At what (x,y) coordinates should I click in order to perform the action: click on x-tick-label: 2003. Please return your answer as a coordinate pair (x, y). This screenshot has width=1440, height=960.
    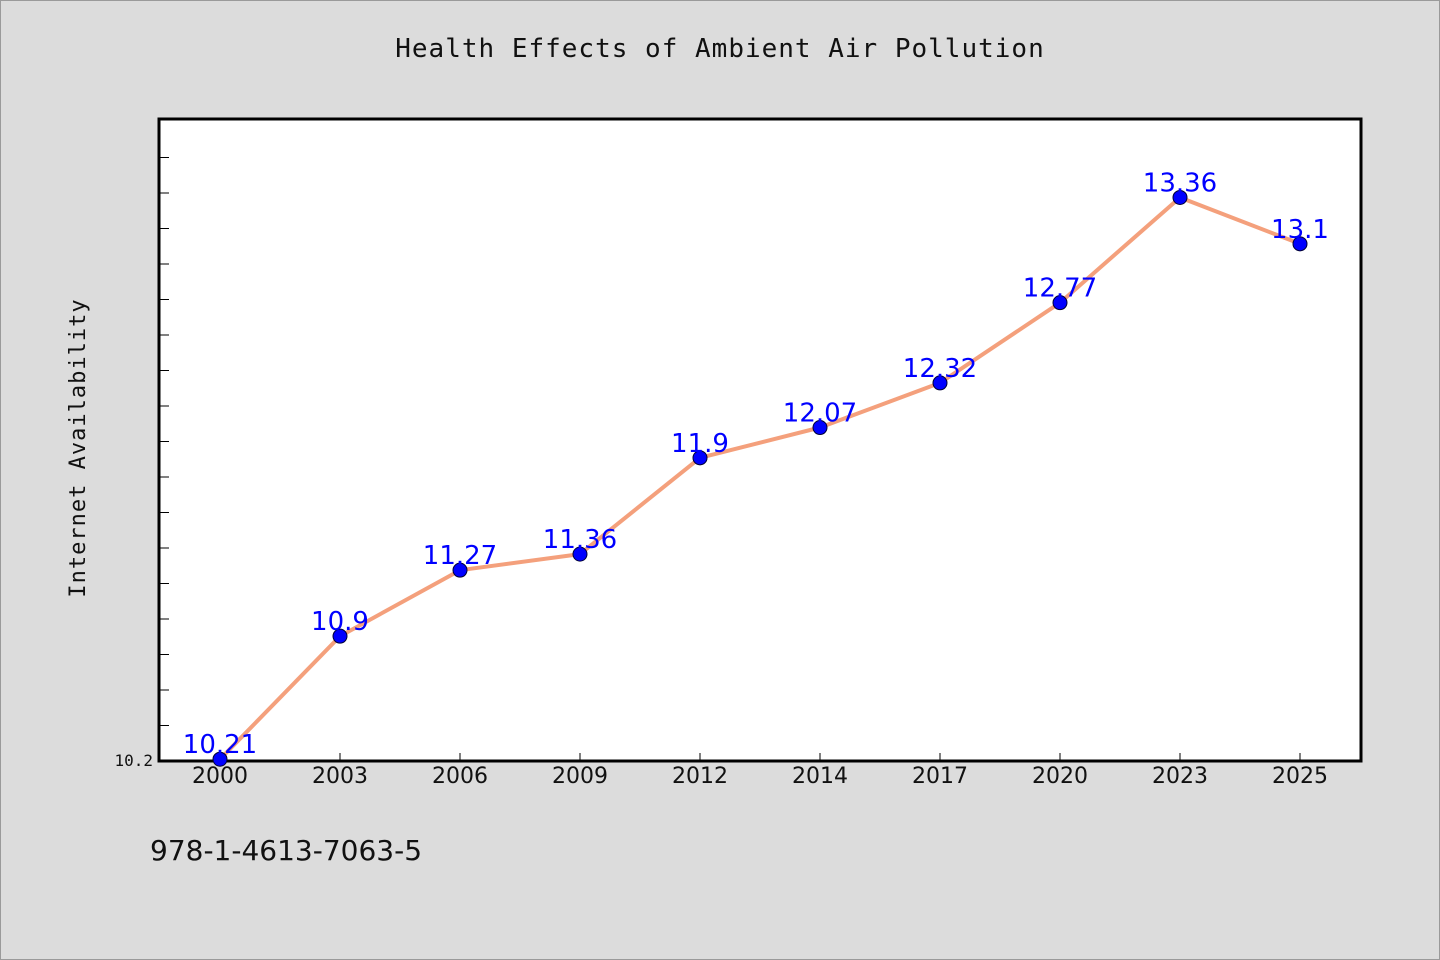
    Looking at the image, I should click on (340, 776).